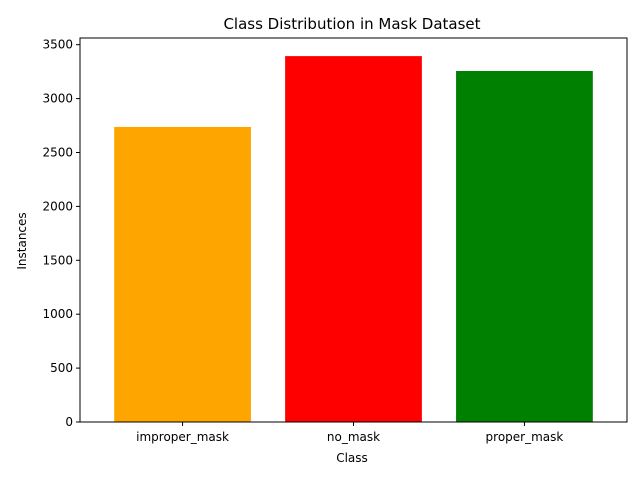 The image size is (640, 484). What do you see at coordinates (61, 368) in the screenshot?
I see `y-tick-label: 500` at bounding box center [61, 368].